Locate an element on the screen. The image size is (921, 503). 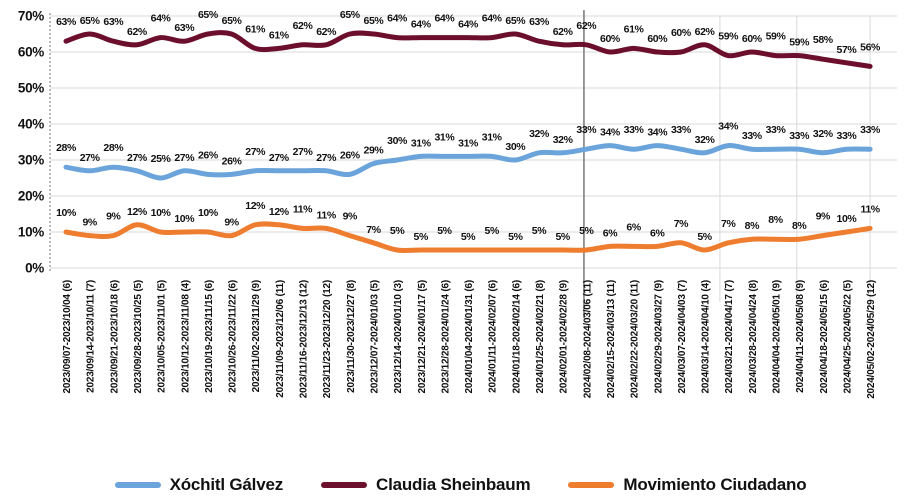
x-axis-tick-label: 2024/03/14-2024/04/10 (4) is located at coordinates (706, 336).